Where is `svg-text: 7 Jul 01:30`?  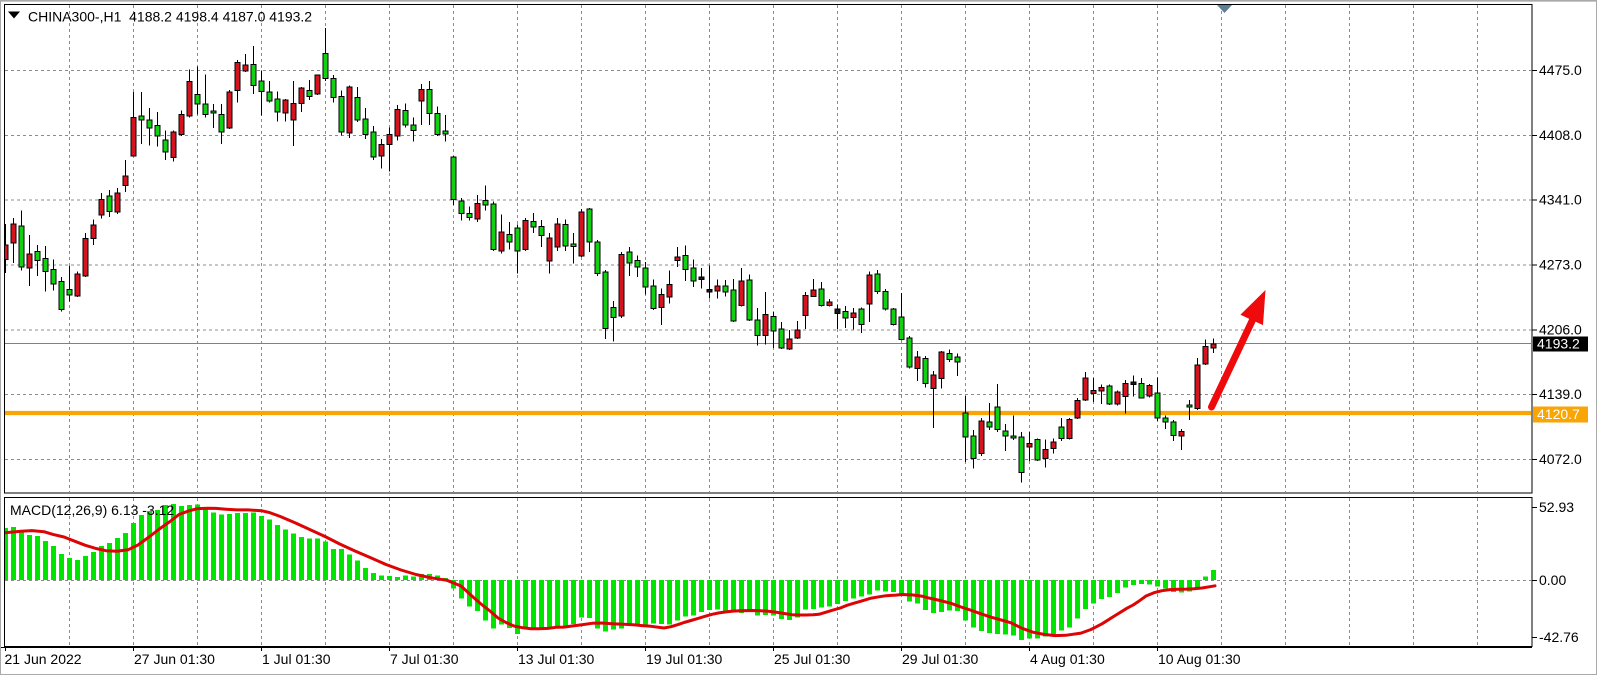
svg-text: 7 Jul 01:30 is located at coordinates (424, 659).